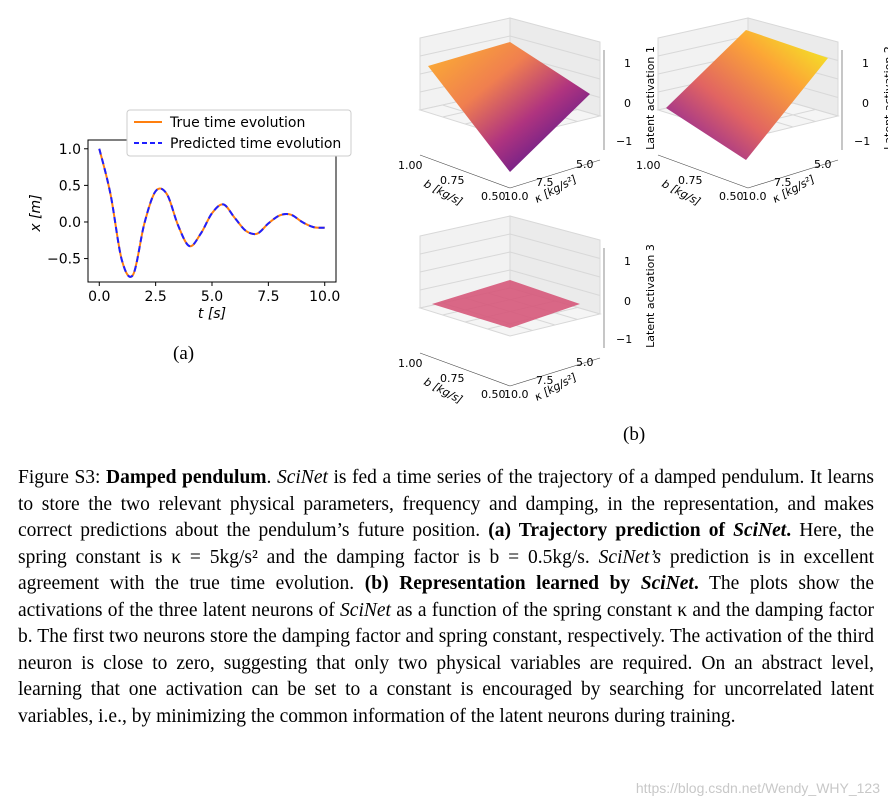 The height and width of the screenshot is (804, 888). I want to click on panel-a-label: (a), so click(184, 353).